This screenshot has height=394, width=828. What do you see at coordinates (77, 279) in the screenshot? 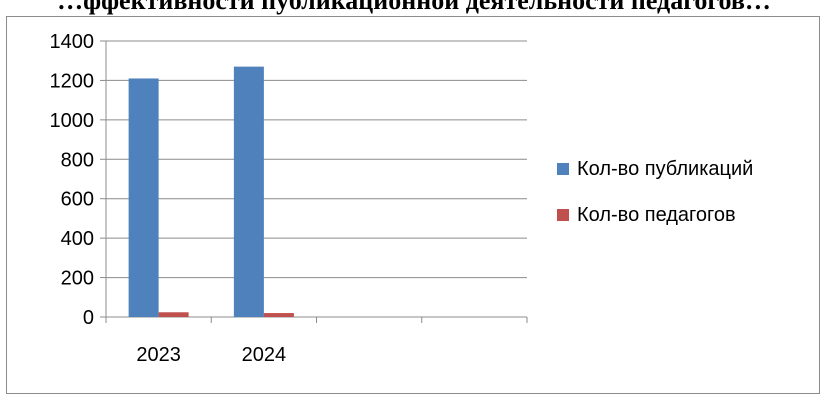
I see `y-tick-label: 200` at bounding box center [77, 279].